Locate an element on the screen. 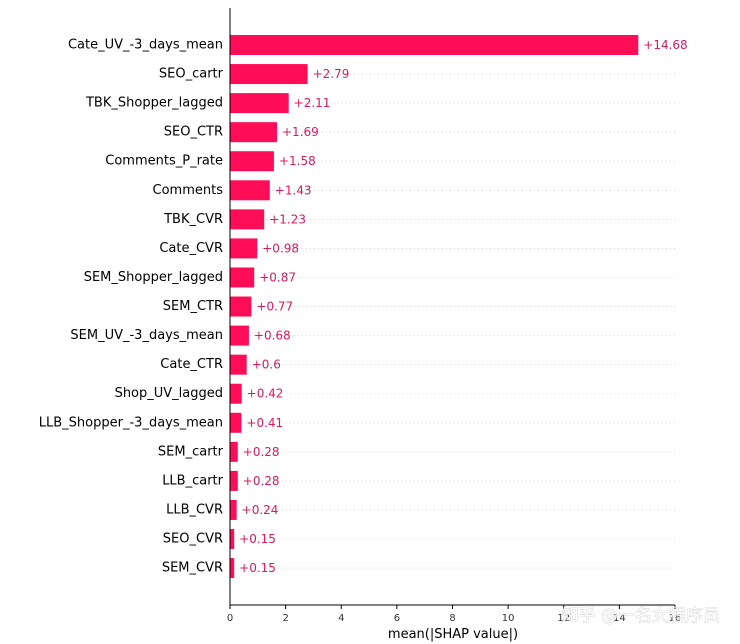  category-label: SEM_CTR is located at coordinates (193, 306).